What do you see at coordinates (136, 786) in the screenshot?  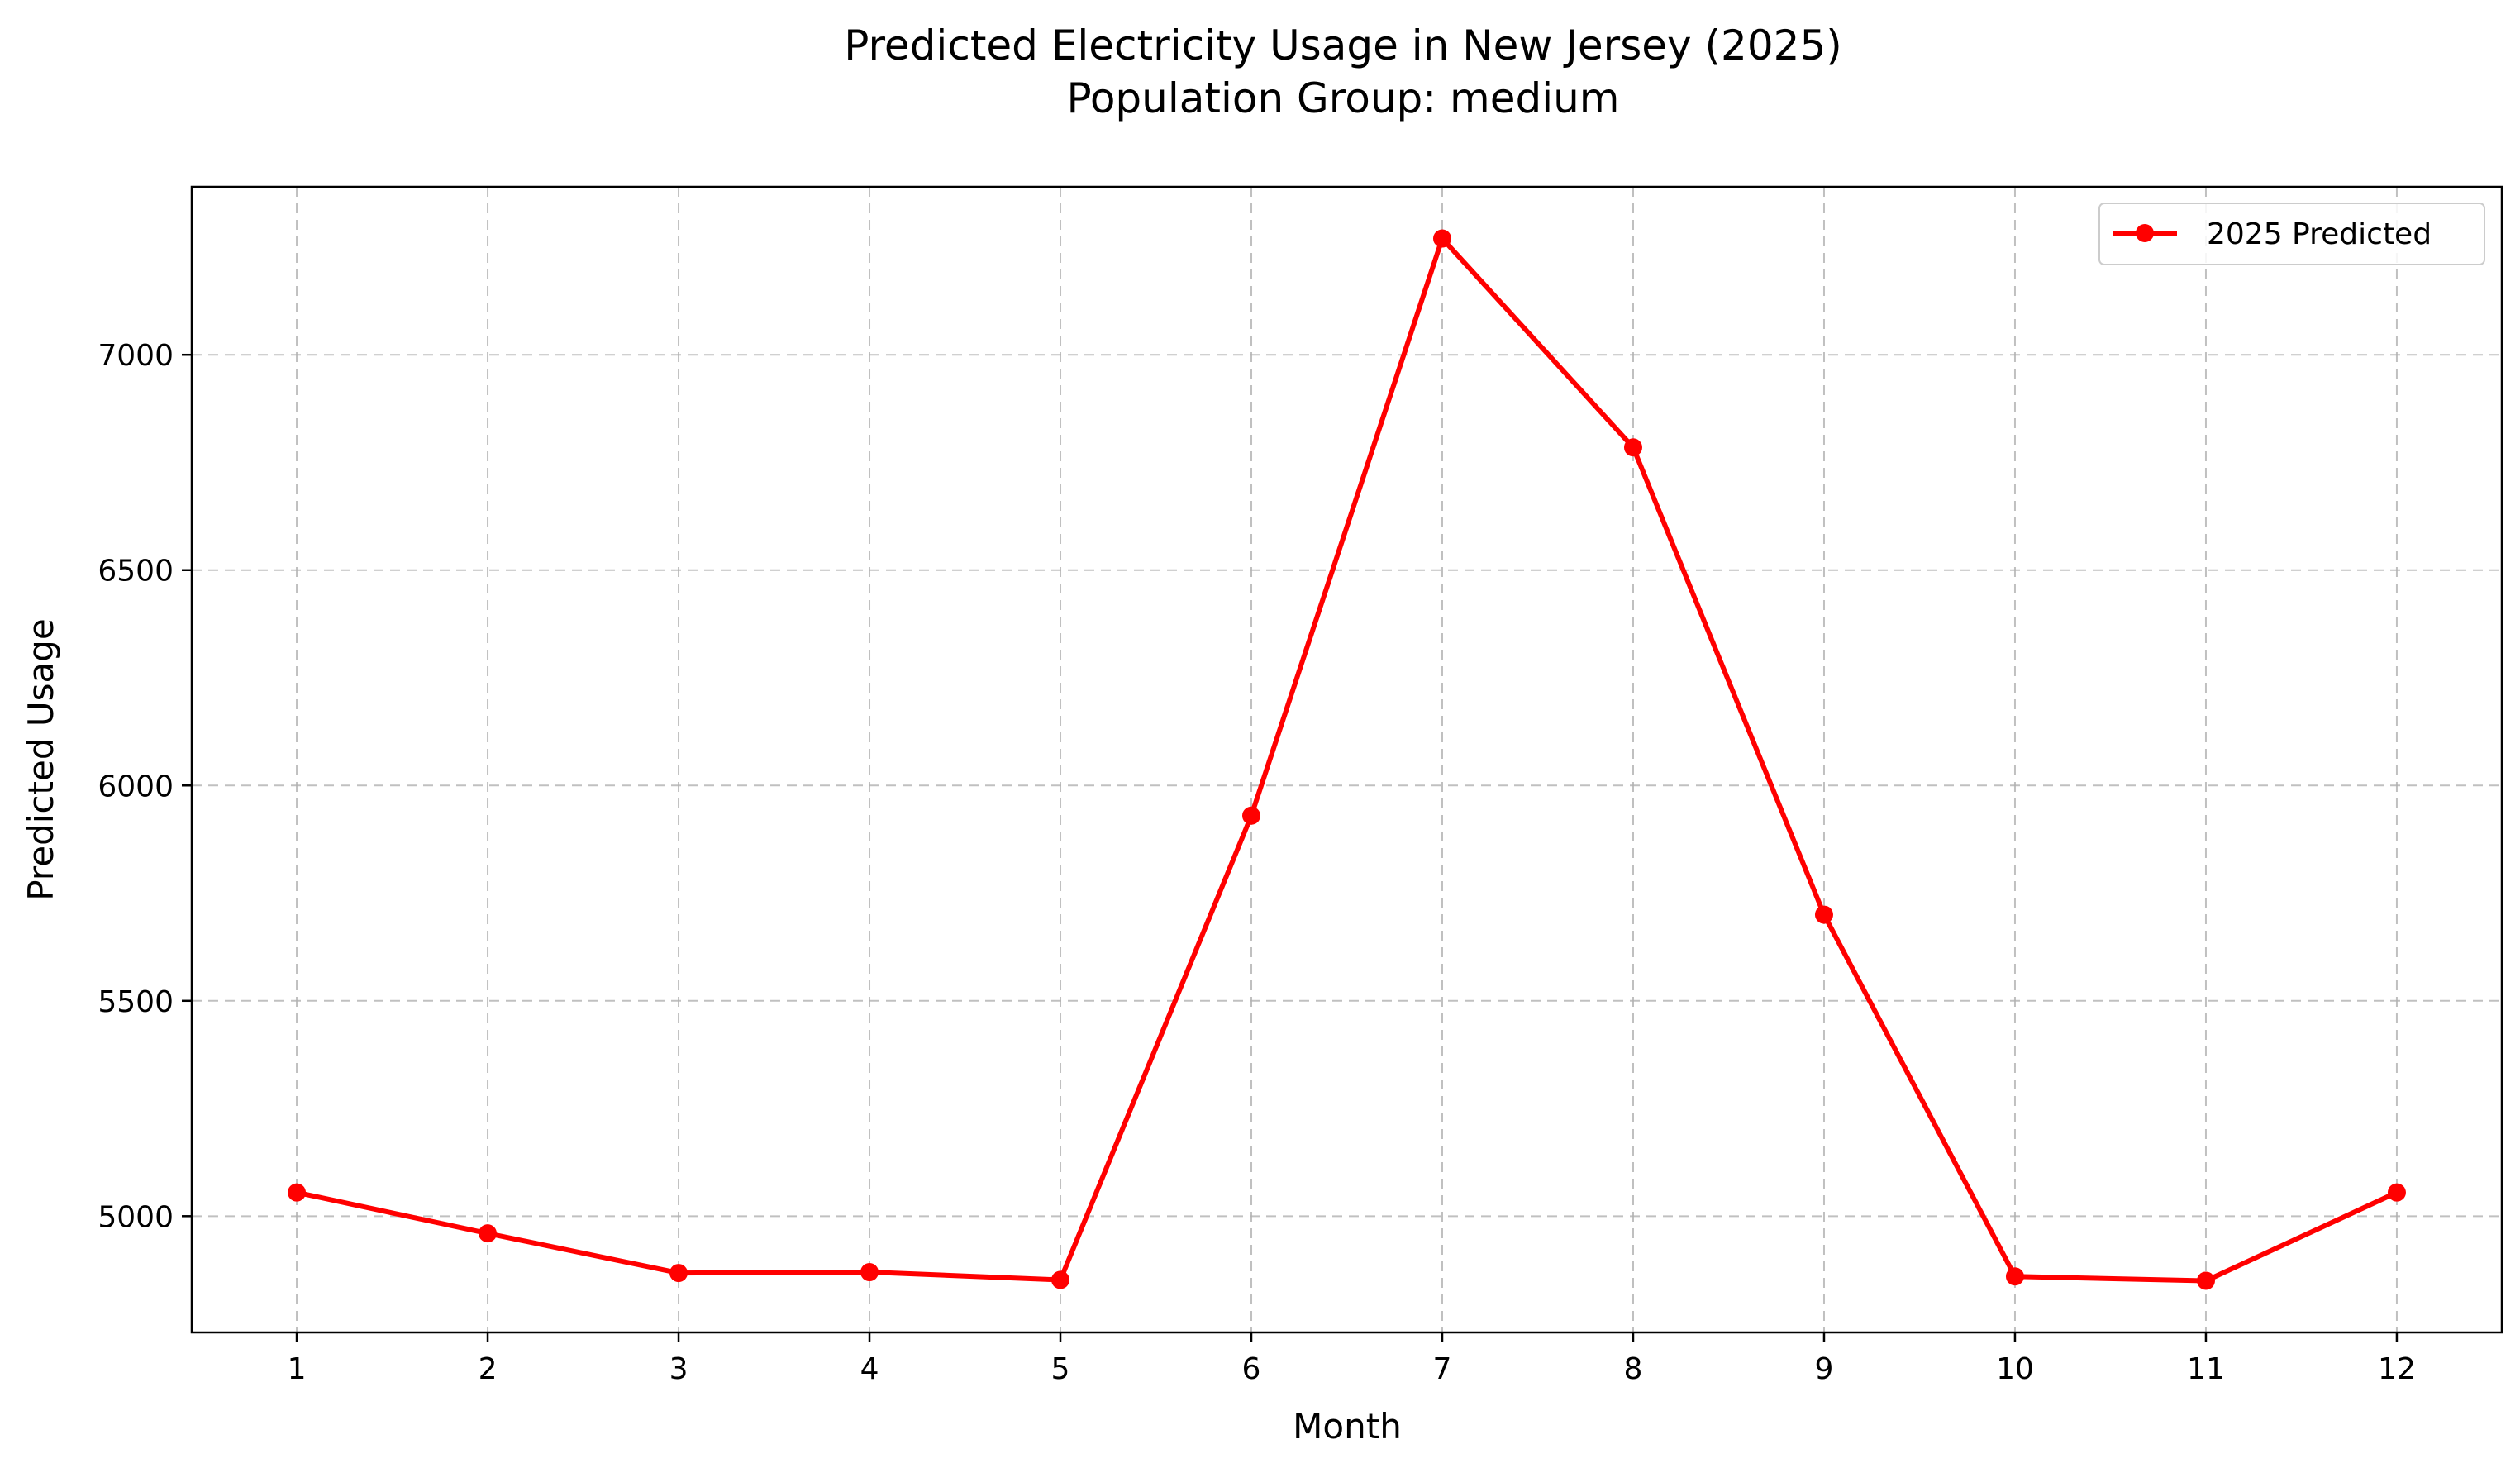 I see `y-tick-label: 6000` at bounding box center [136, 786].